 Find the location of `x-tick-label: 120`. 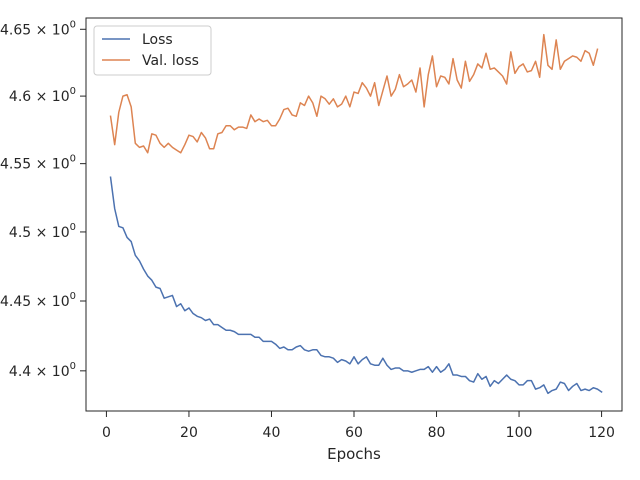

x-tick-label: 120 is located at coordinates (601, 433).